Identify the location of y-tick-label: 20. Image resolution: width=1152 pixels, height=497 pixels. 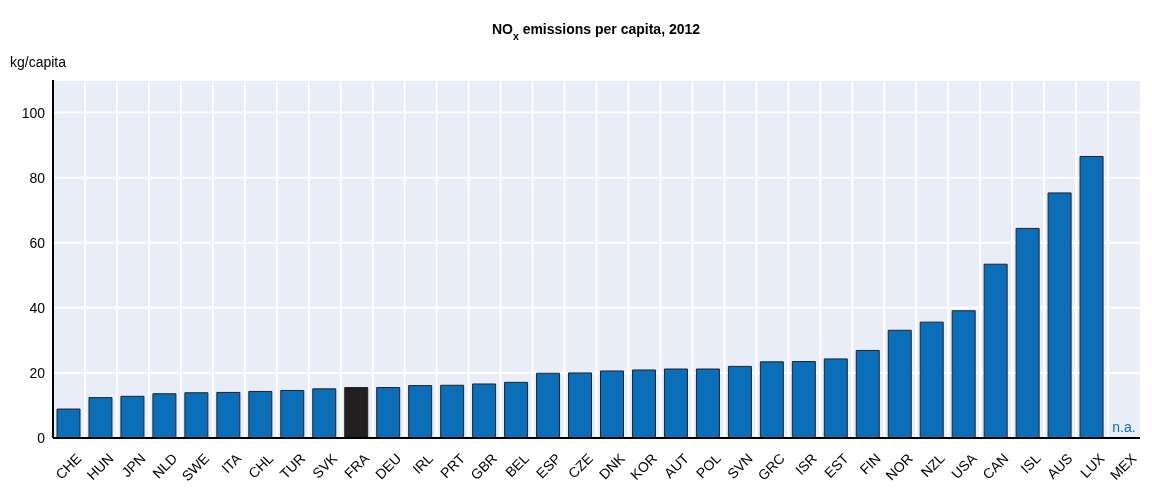
(37, 372).